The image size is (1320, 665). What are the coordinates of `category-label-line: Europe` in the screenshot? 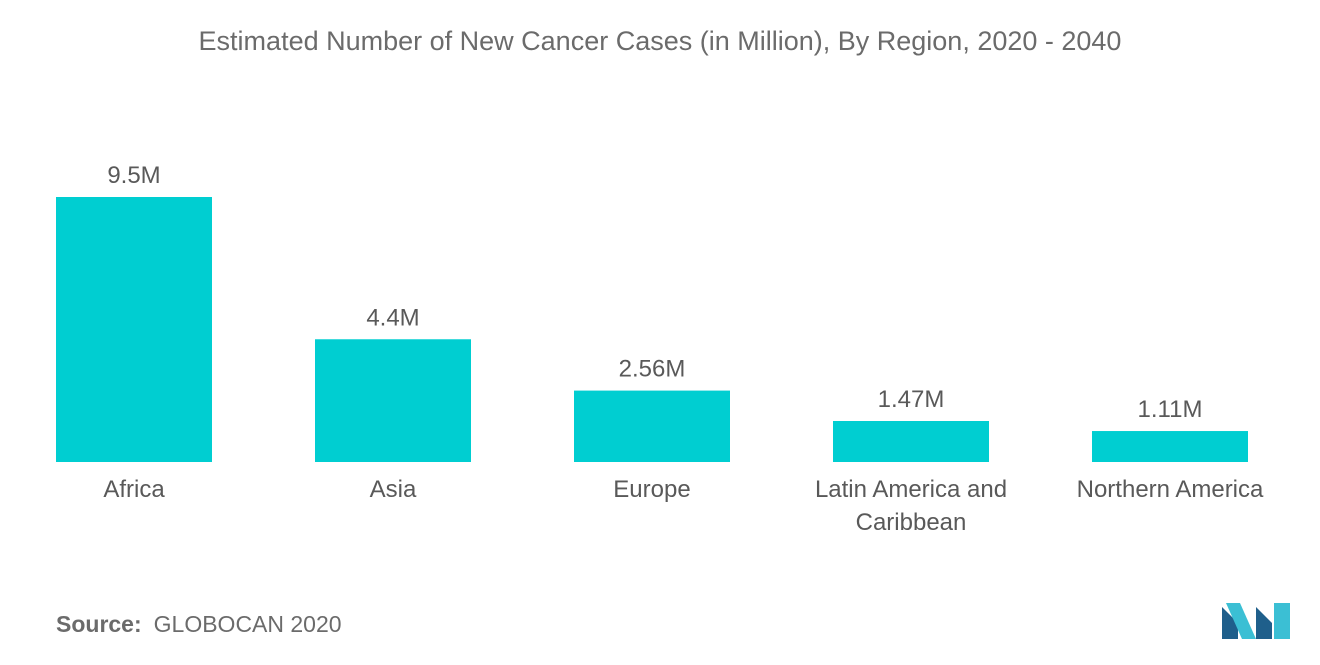 It's located at (651, 489).